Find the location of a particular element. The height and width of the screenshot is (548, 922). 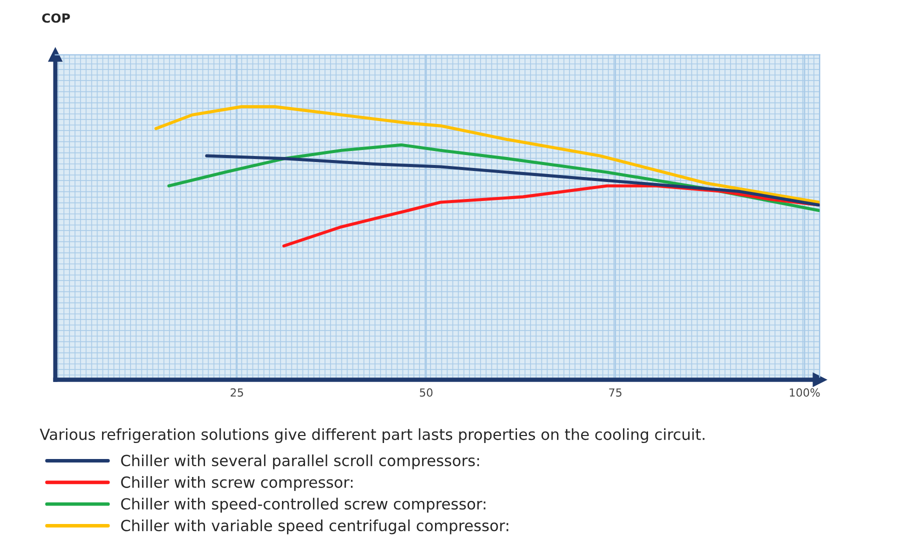

x-tick-label: 100% is located at coordinates (805, 392).